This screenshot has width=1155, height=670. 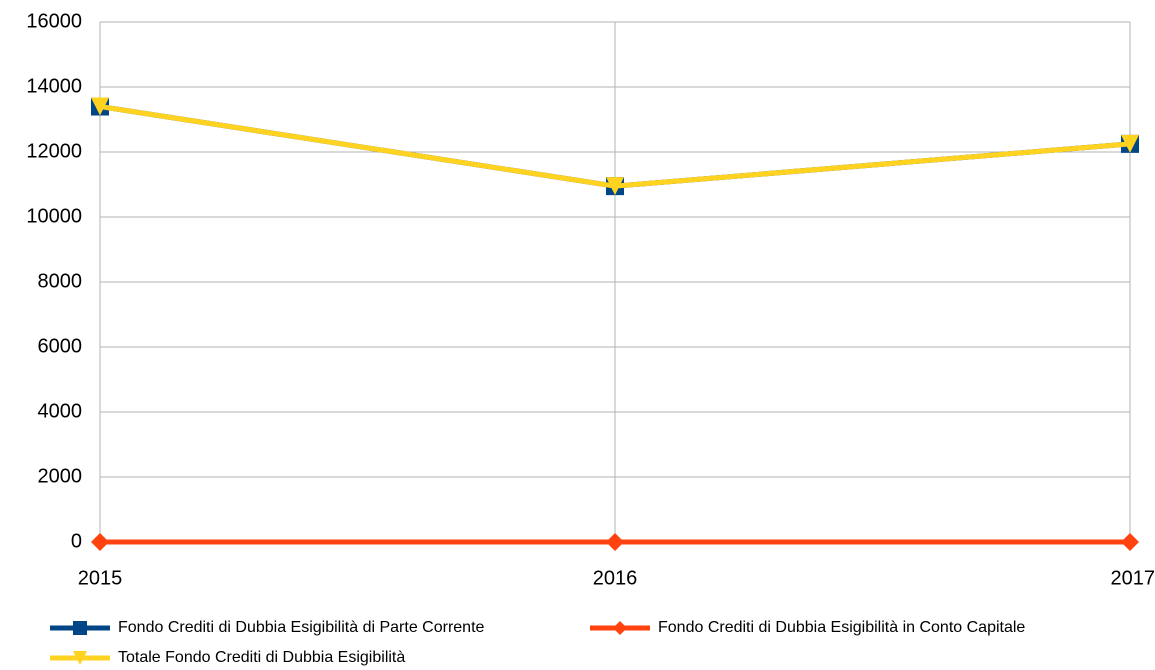 I want to click on y-tick-label: 2000, so click(x=60, y=476).